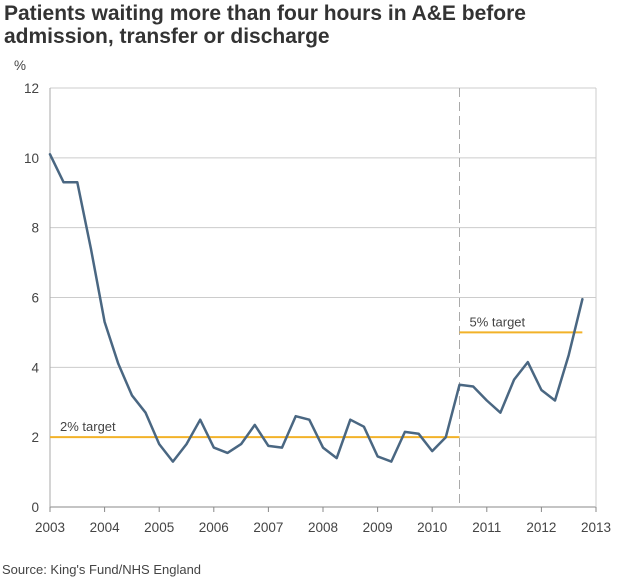 The image size is (624, 583). What do you see at coordinates (20, 65) in the screenshot?
I see `y-axis-label: %` at bounding box center [20, 65].